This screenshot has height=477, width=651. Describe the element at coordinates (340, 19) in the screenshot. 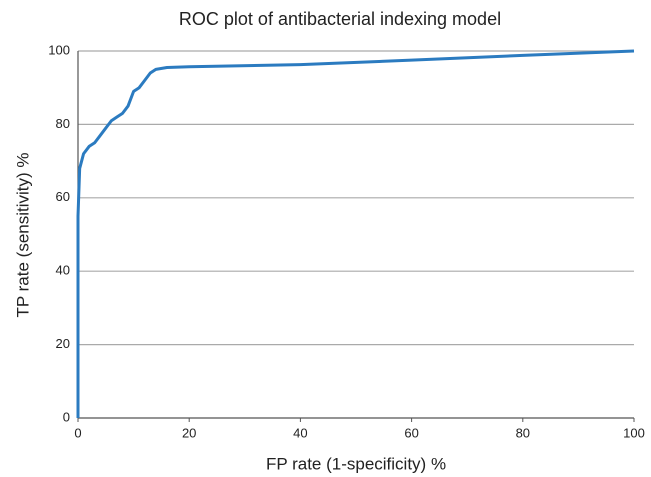

I see `chart-title: ROC plot of antibacterial indexing model` at that location.